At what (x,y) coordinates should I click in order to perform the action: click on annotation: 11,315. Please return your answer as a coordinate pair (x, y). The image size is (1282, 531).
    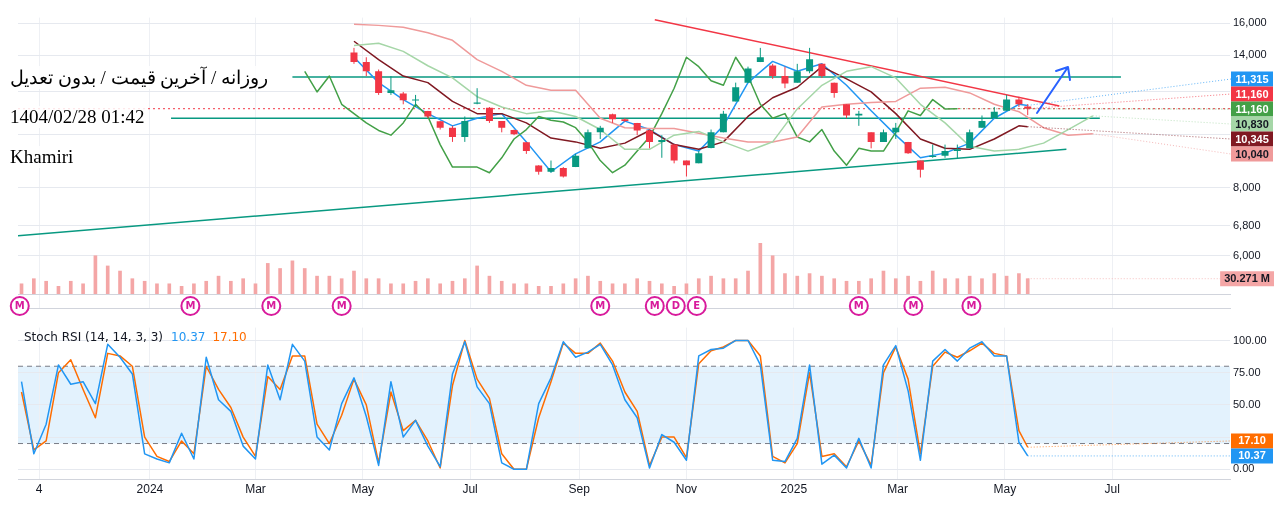
    Looking at the image, I should click on (1252, 78).